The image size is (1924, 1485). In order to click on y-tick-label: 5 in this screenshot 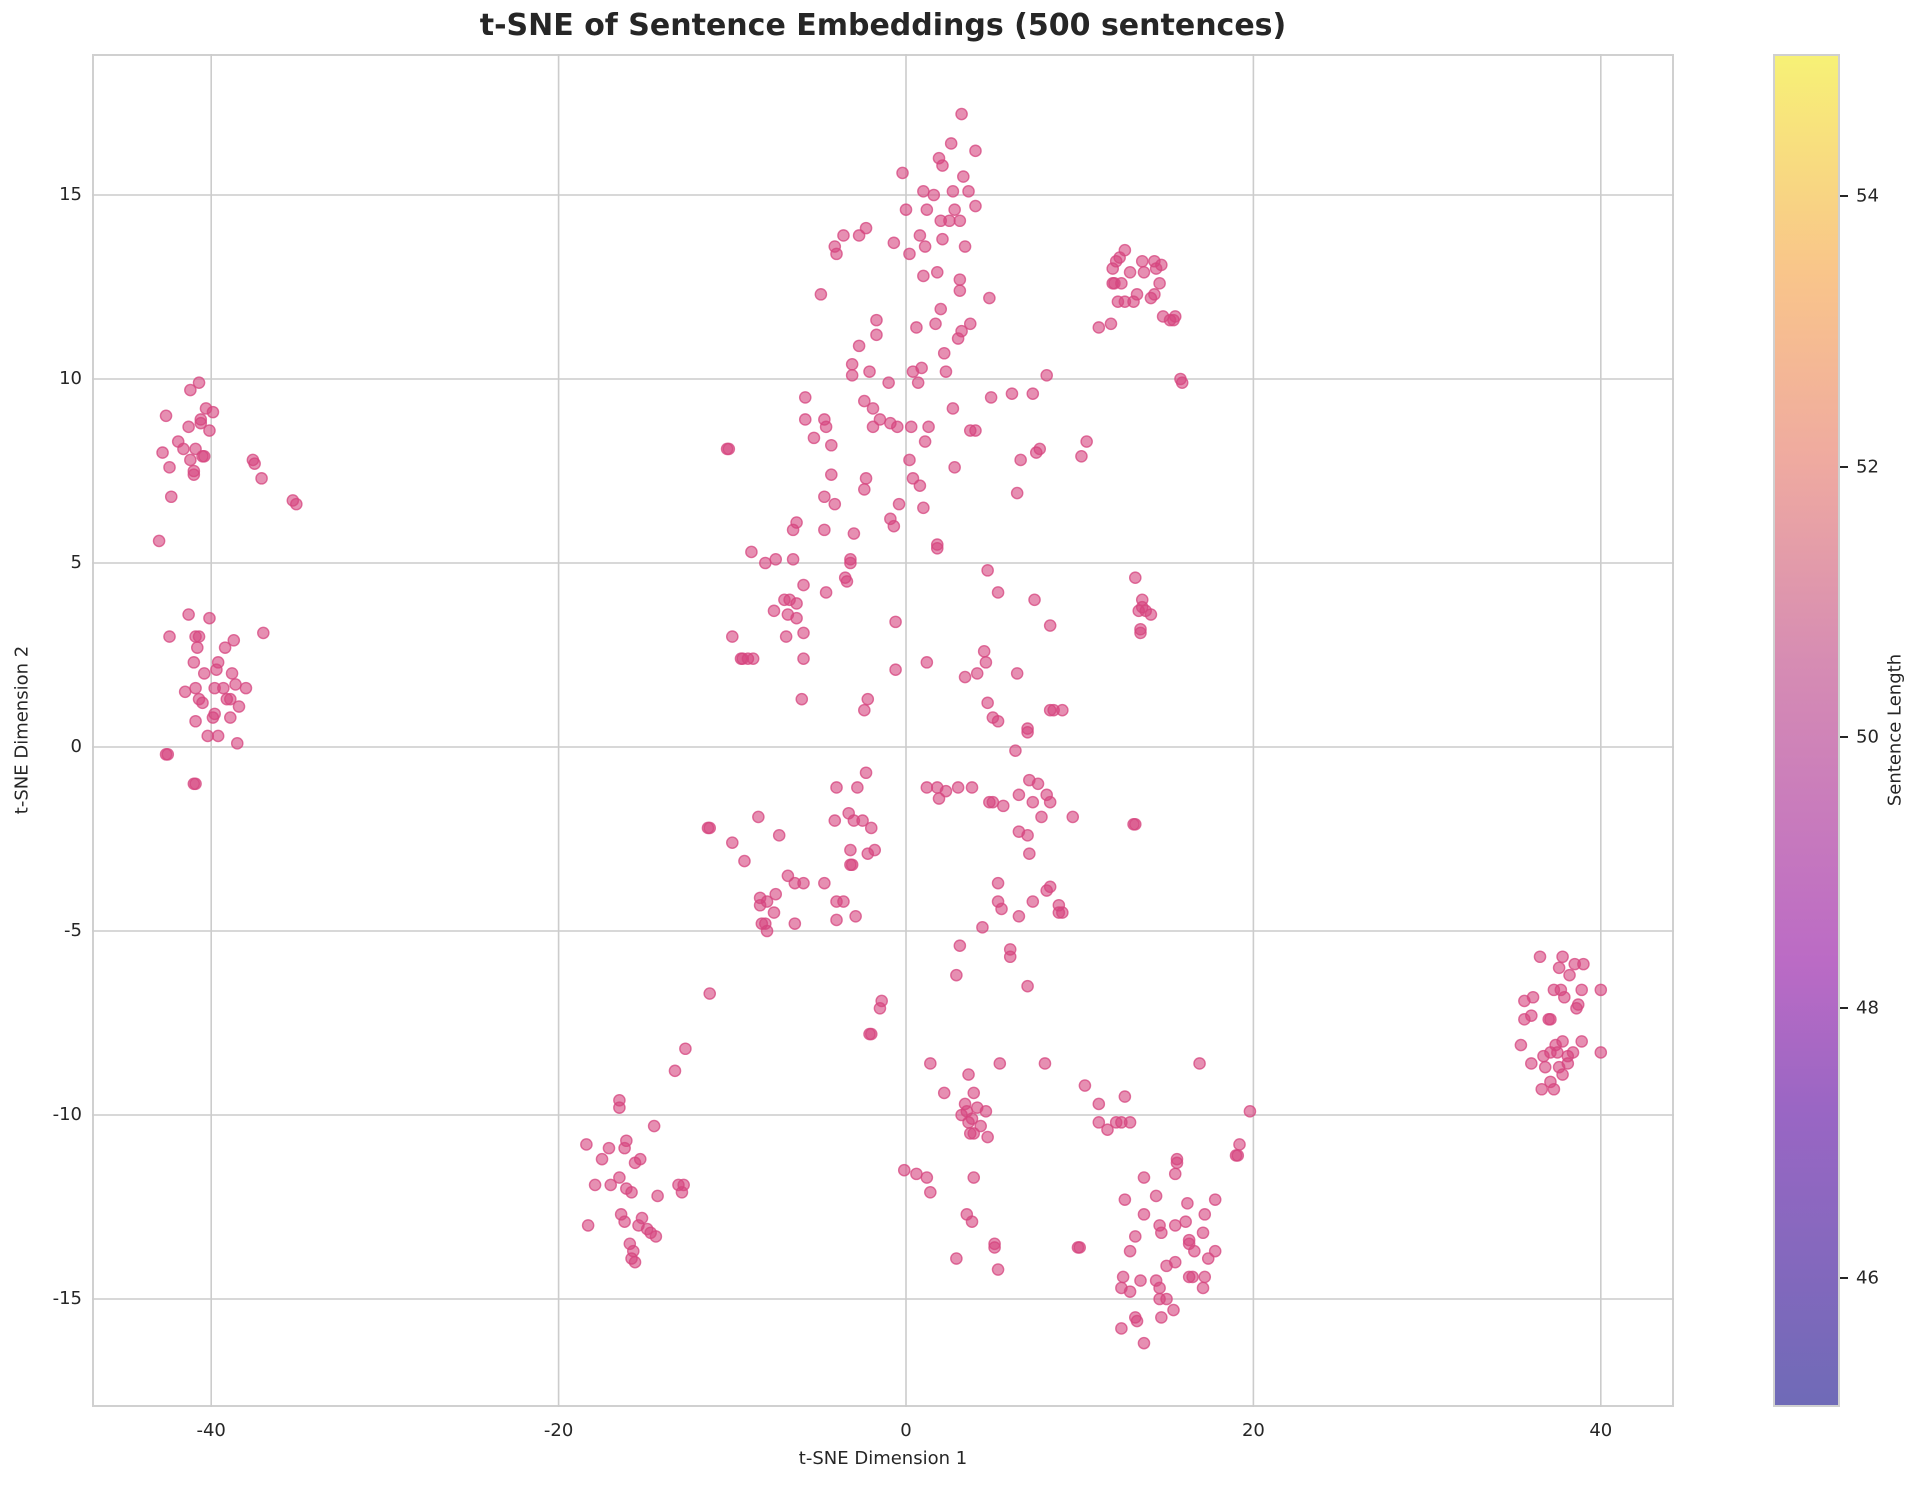, I will do `click(76, 562)`.